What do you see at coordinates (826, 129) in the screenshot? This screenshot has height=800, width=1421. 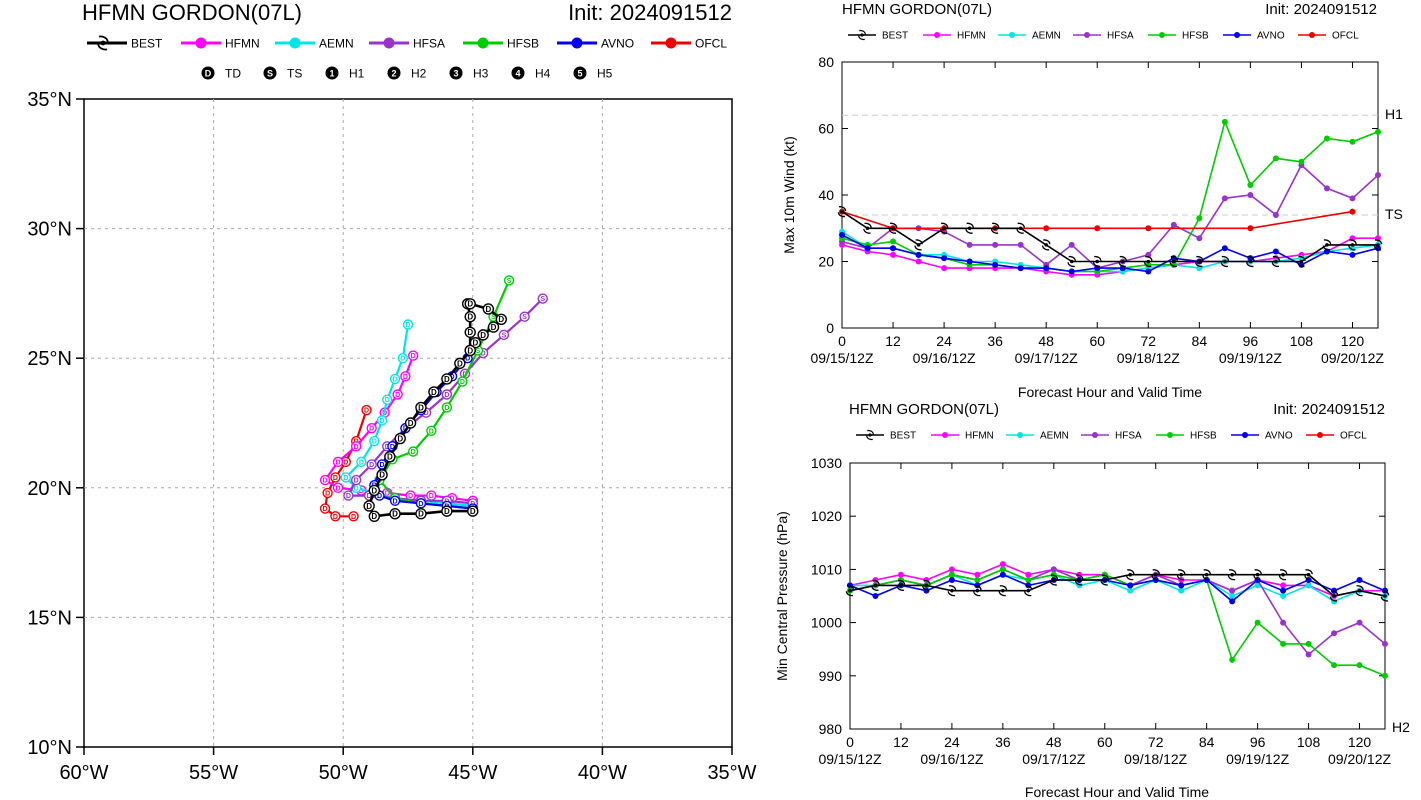 I see `y-tick-label: 60` at bounding box center [826, 129].